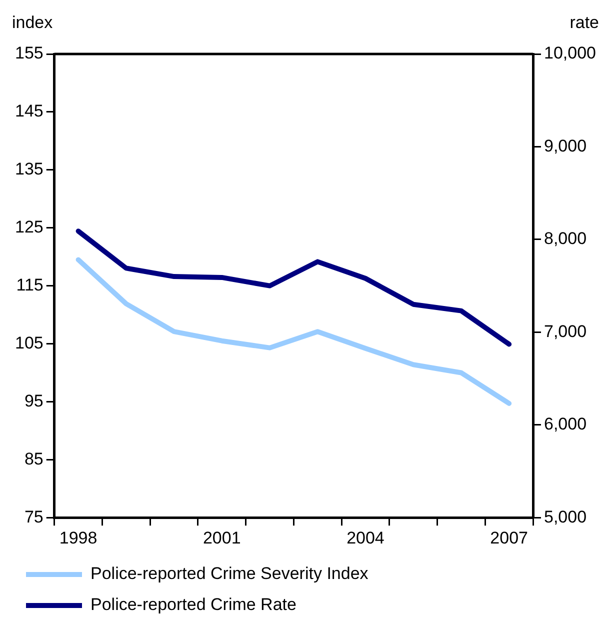  I want to click on y2-tick-label: 6,000, so click(565, 424).